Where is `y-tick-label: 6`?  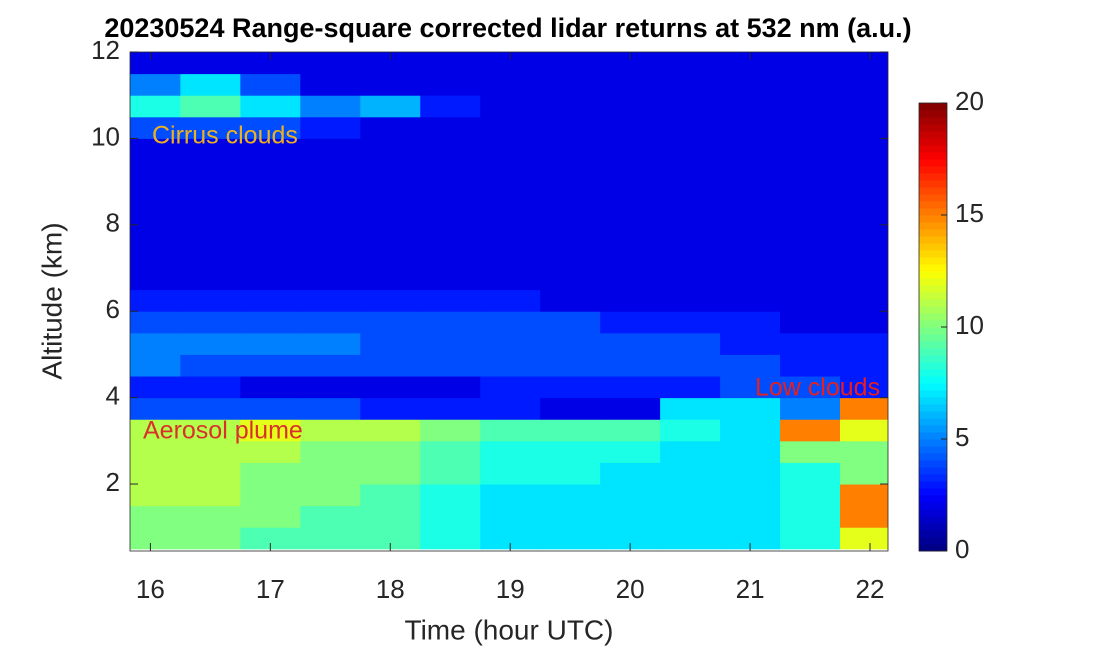 y-tick-label: 6 is located at coordinates (113, 309).